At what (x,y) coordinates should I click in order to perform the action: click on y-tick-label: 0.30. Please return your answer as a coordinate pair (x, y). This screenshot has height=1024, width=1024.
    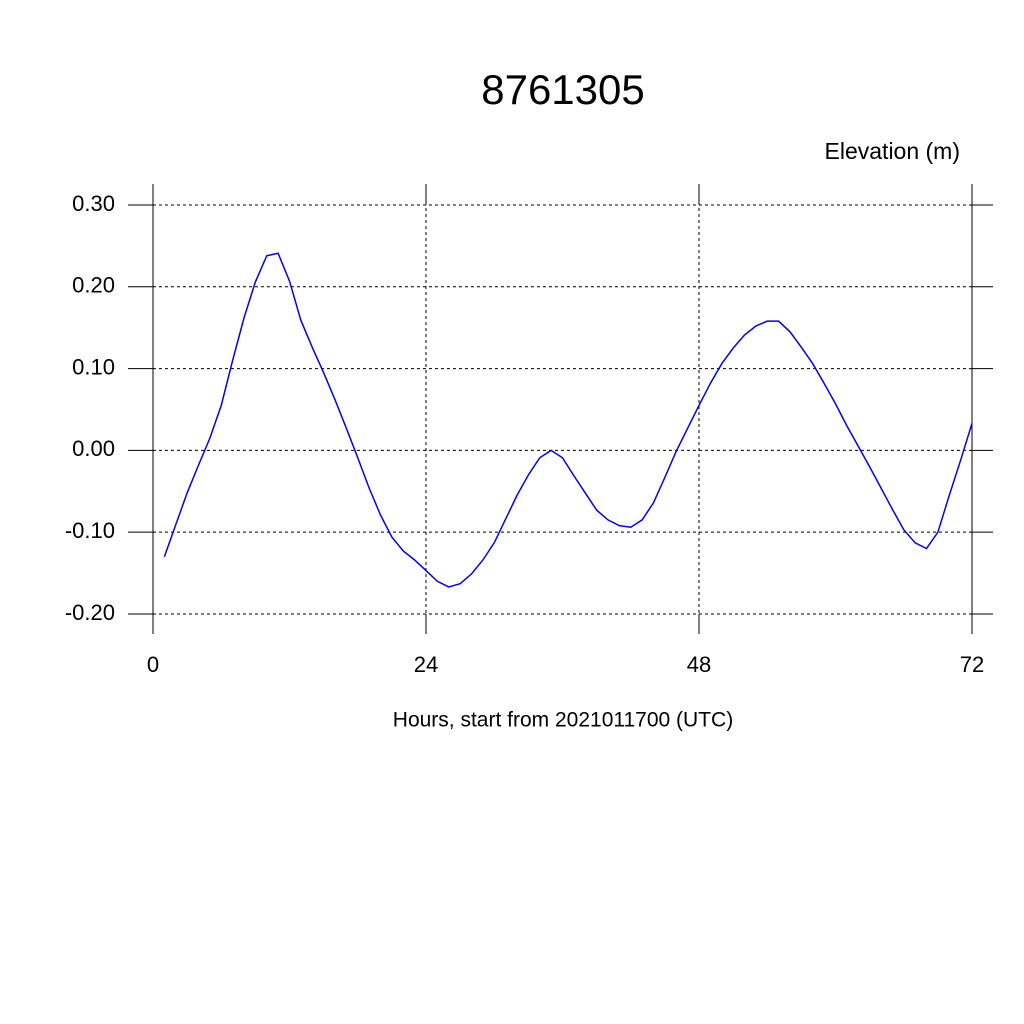
    Looking at the image, I should click on (93, 203).